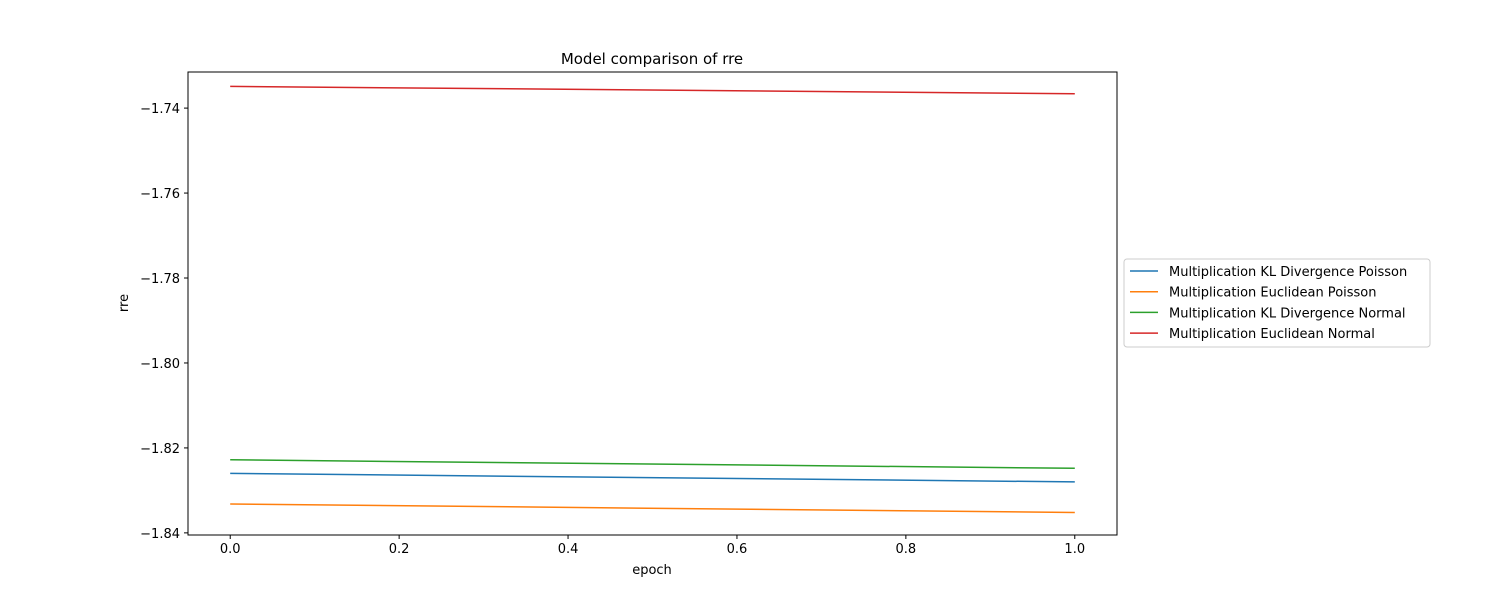 This screenshot has height=600, width=1500. Describe the element at coordinates (1074, 549) in the screenshot. I see `x-tick-label: 1.0` at that location.